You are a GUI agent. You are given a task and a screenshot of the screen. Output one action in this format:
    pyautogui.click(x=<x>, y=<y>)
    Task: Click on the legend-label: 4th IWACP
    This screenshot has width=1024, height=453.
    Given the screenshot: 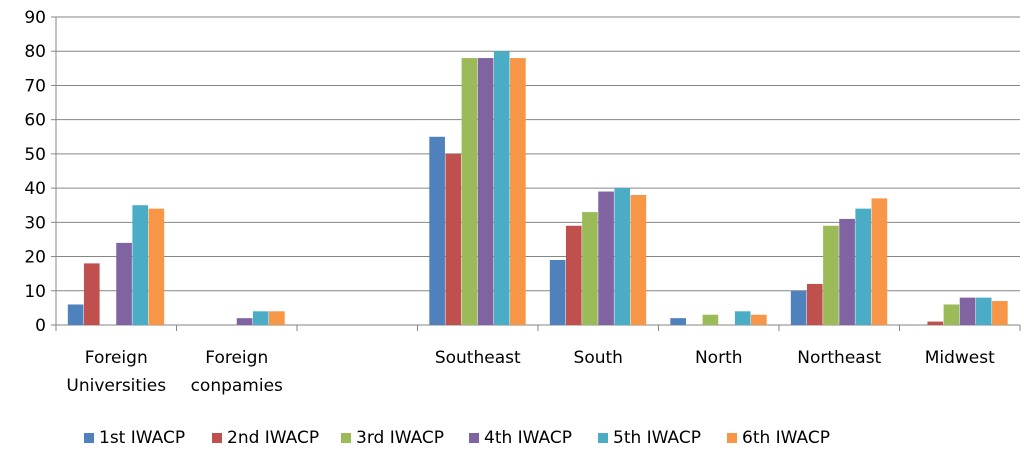 What is the action you would take?
    pyautogui.click(x=528, y=438)
    